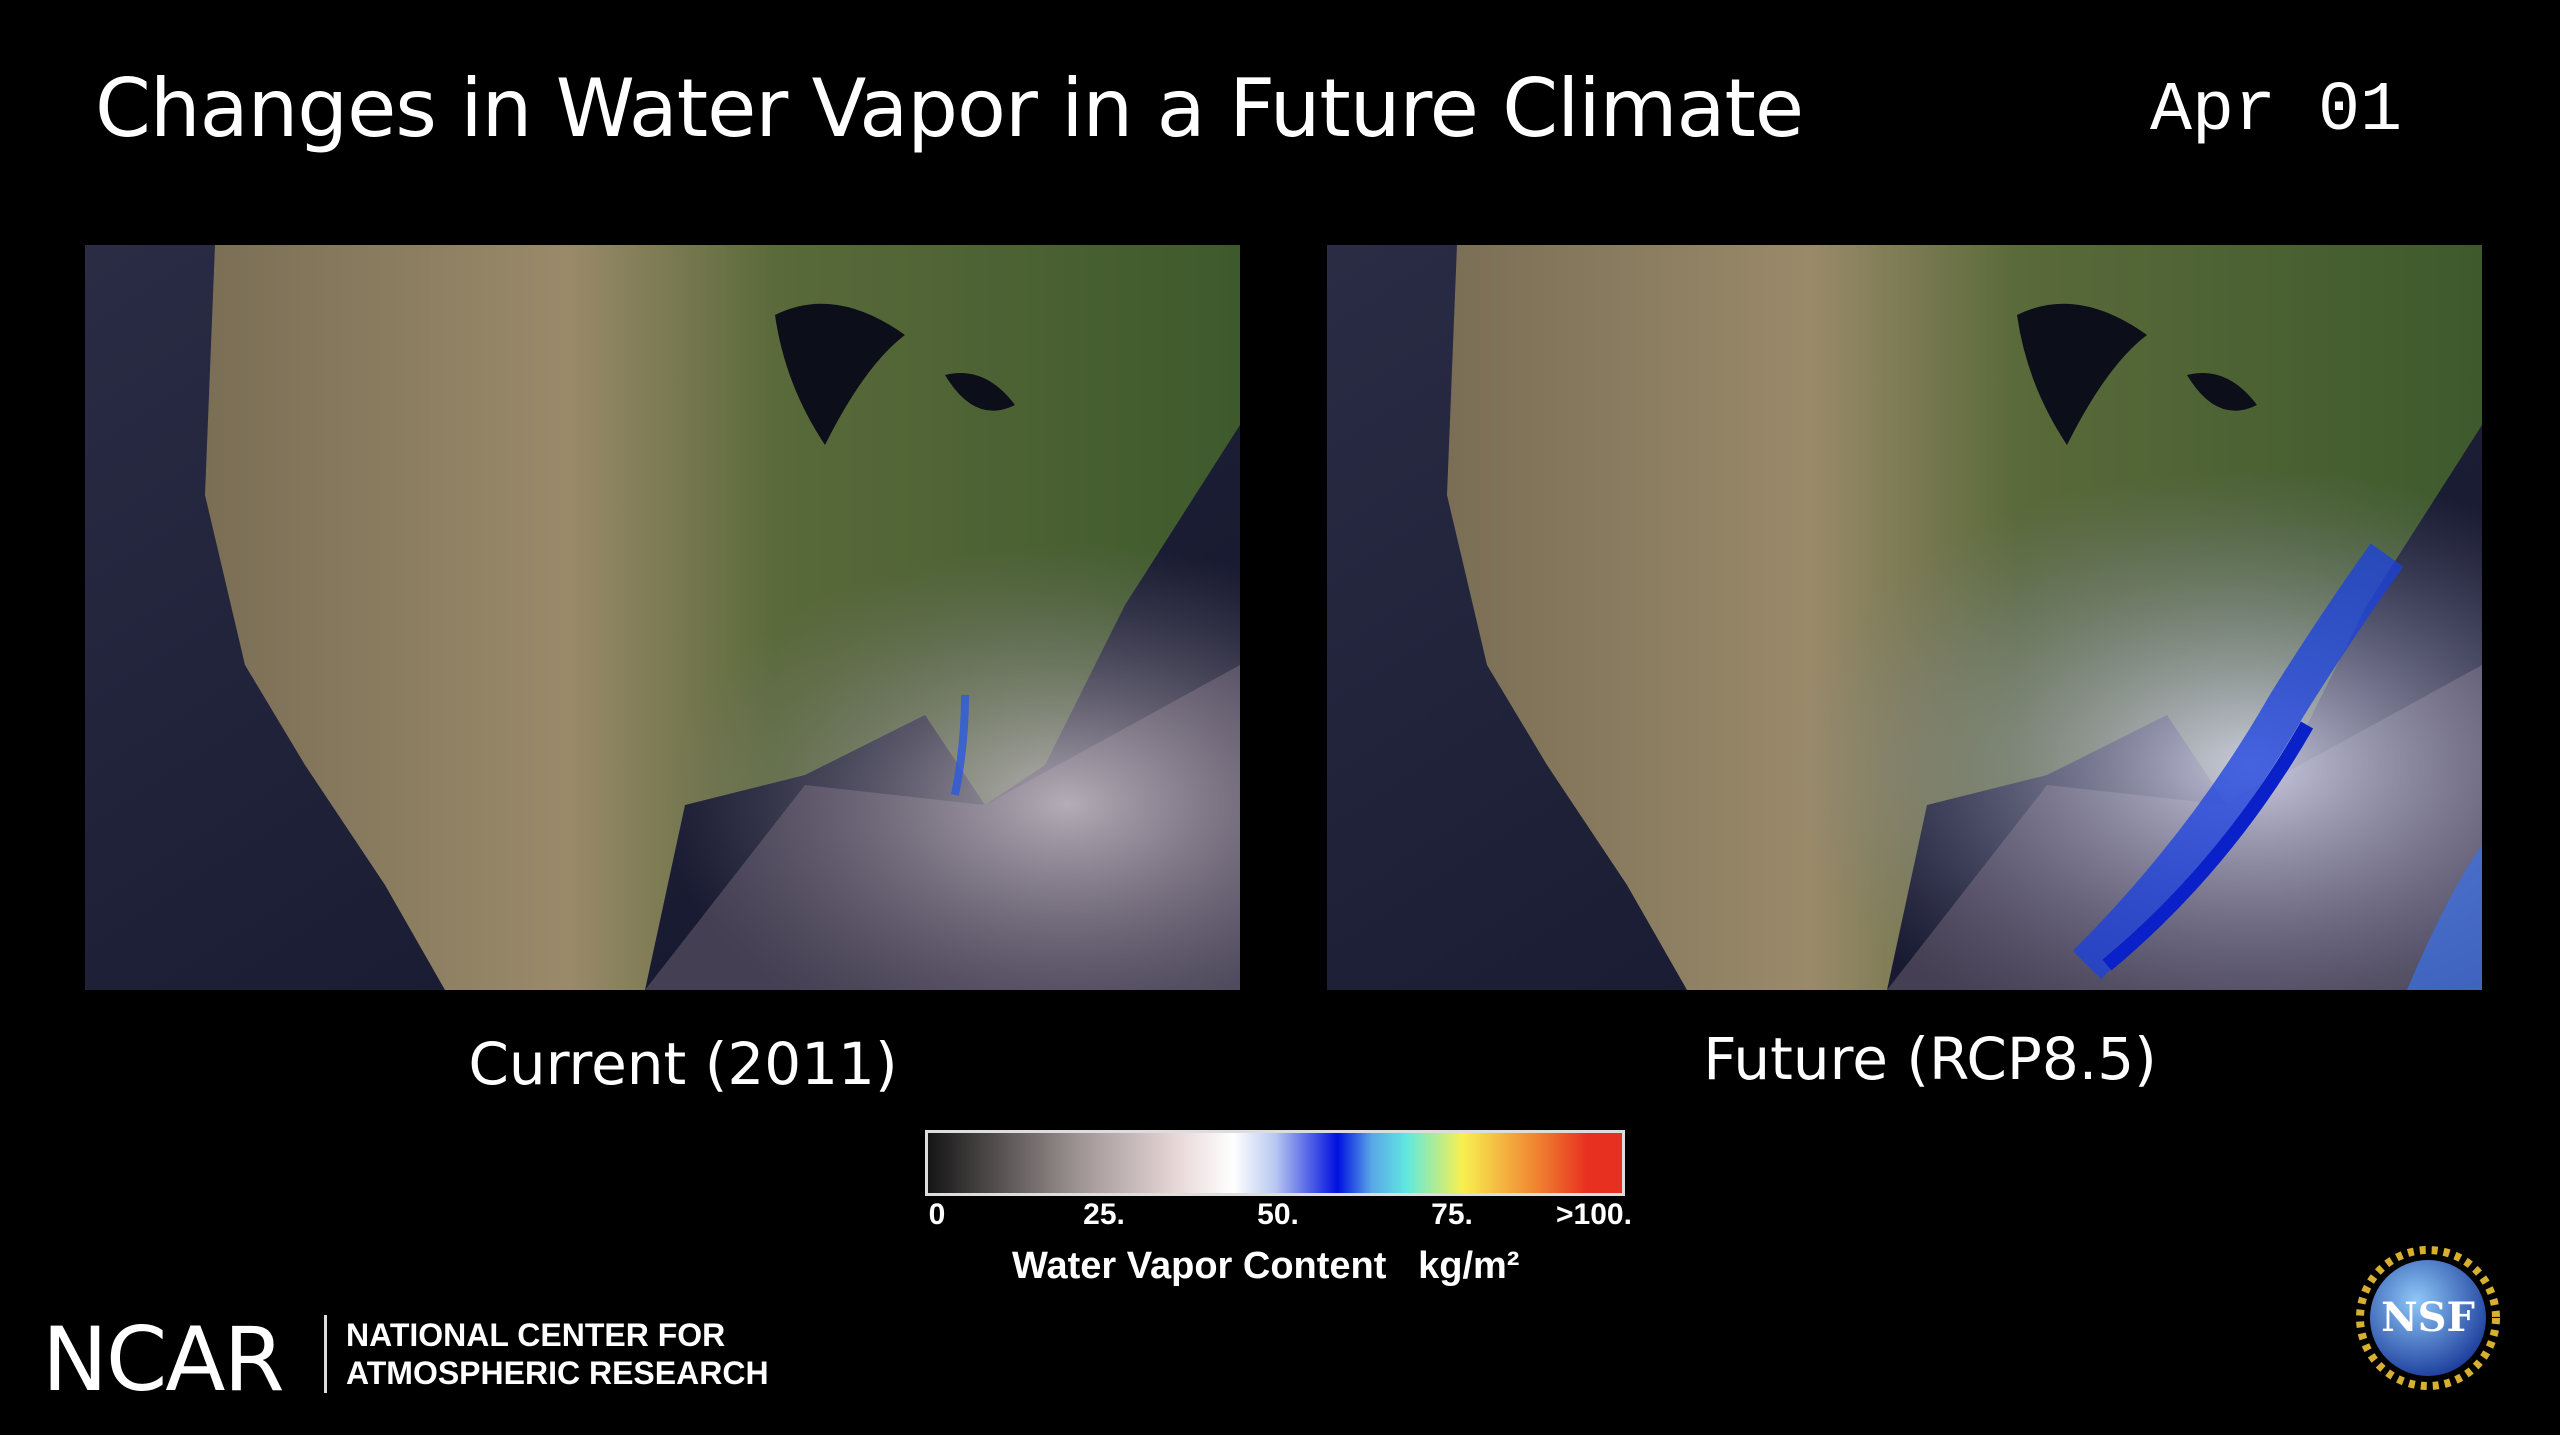 This screenshot has width=2560, height=1435. What do you see at coordinates (557, 1354) in the screenshot?
I see `ncar-org-name: NATIONAL CENTER FOR ATMOSPHERIC RESEARCH` at bounding box center [557, 1354].